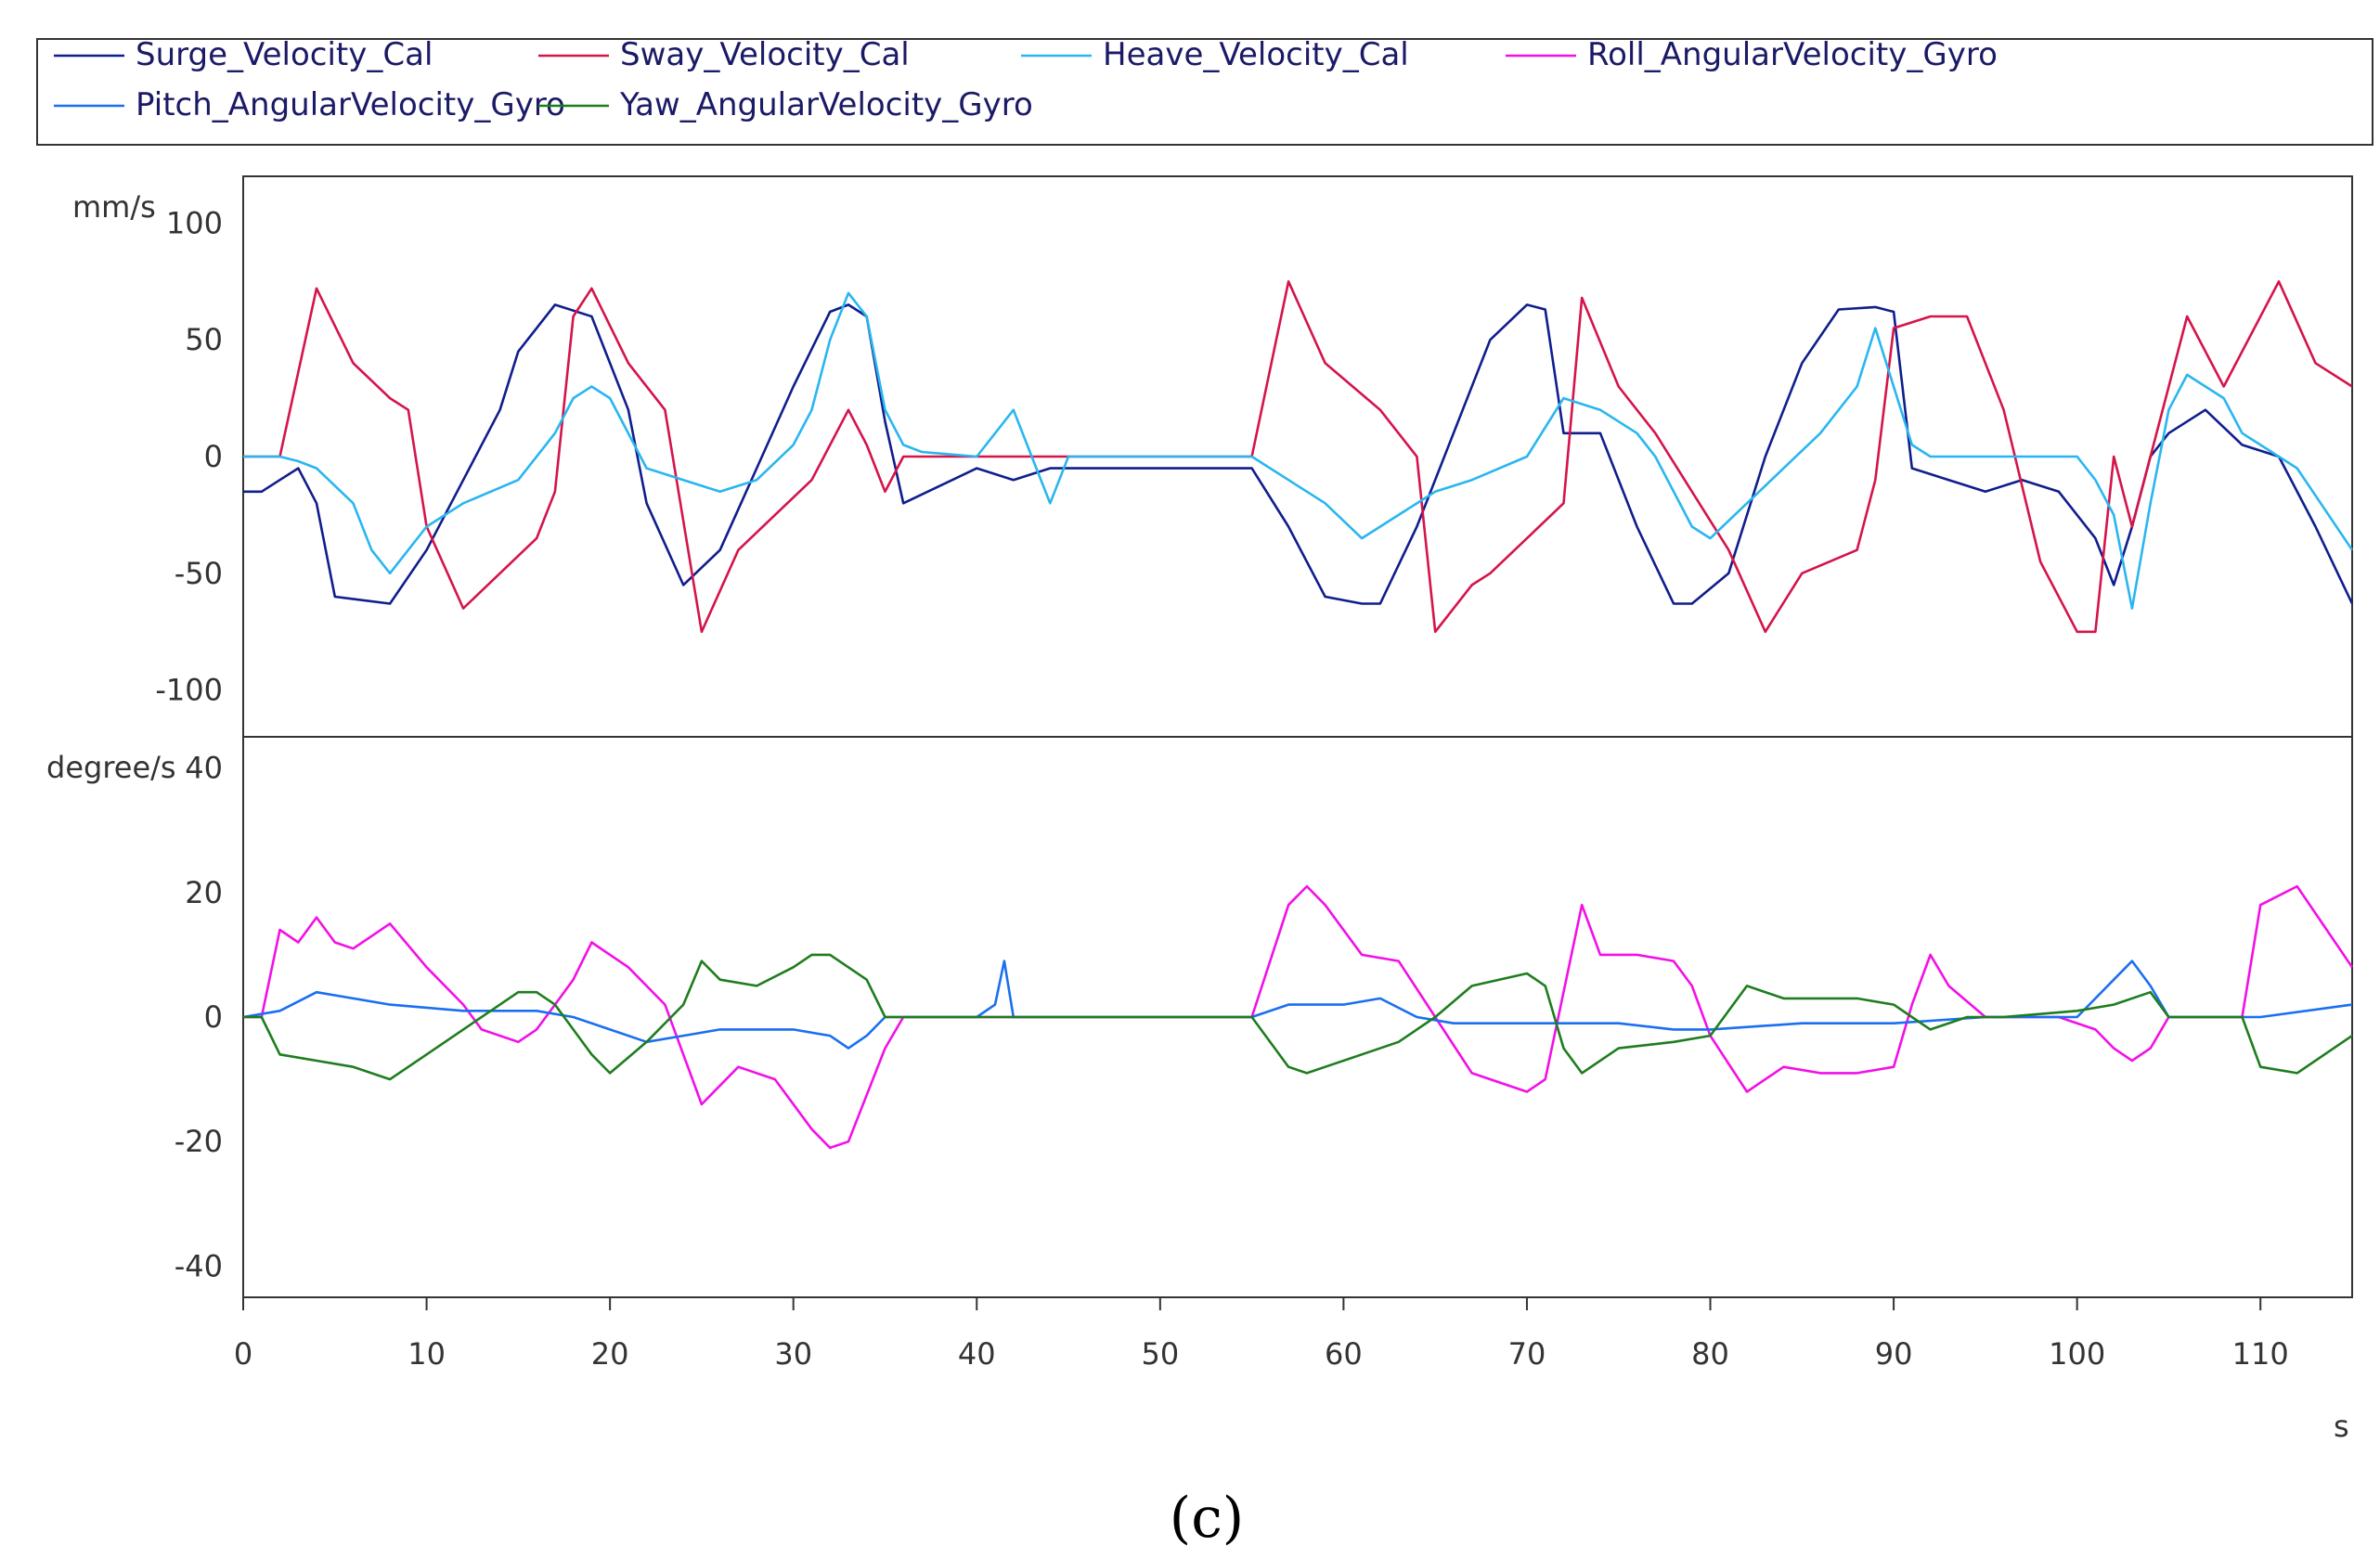 The width and height of the screenshot is (2380, 1559). Describe the element at coordinates (1792, 54) in the screenshot. I see `legend-label: Roll_AngularVelocity_Gyro` at that location.